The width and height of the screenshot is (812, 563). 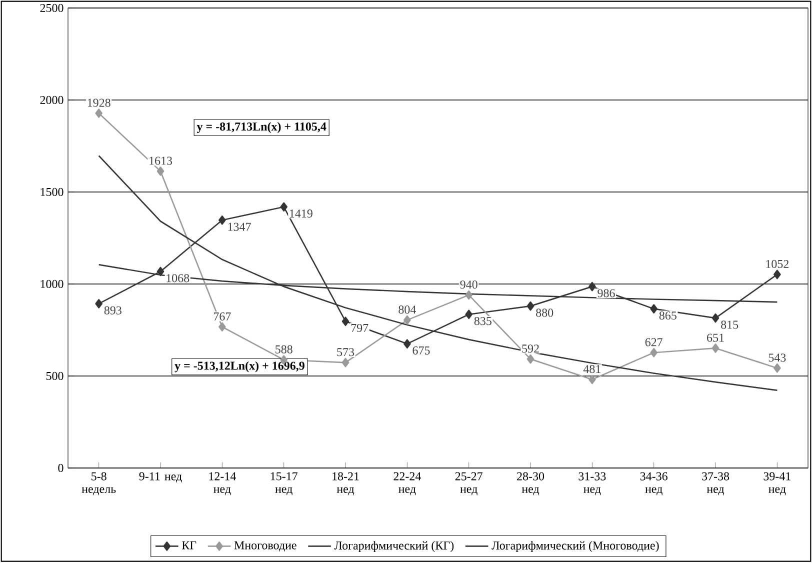 What do you see at coordinates (654, 484) in the screenshot?
I see `x-tick-label: 34-36 нед` at bounding box center [654, 484].